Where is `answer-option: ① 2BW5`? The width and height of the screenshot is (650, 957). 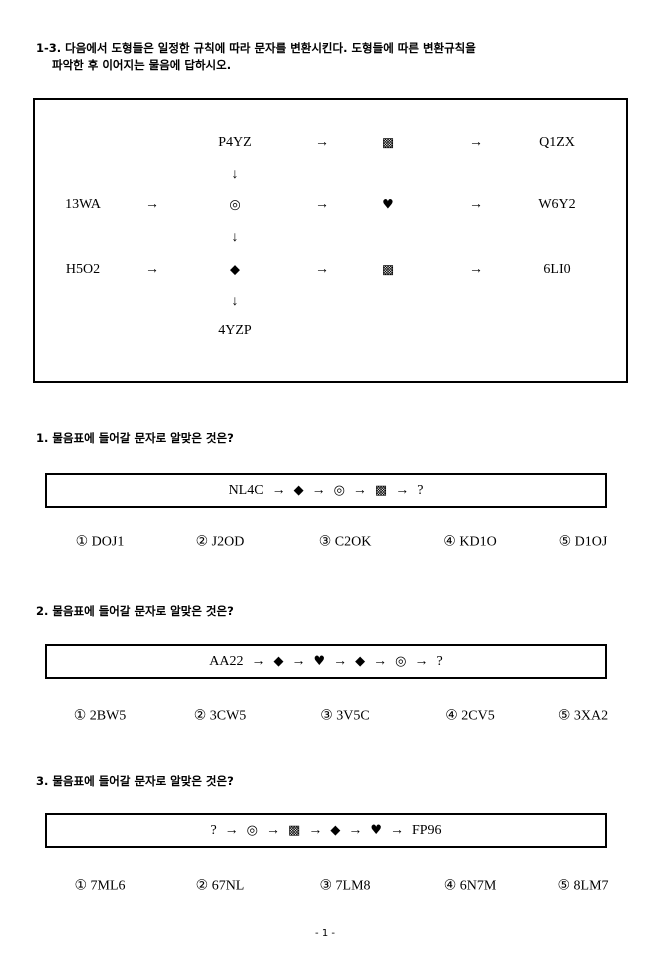 answer-option: ① 2BW5 is located at coordinates (100, 716).